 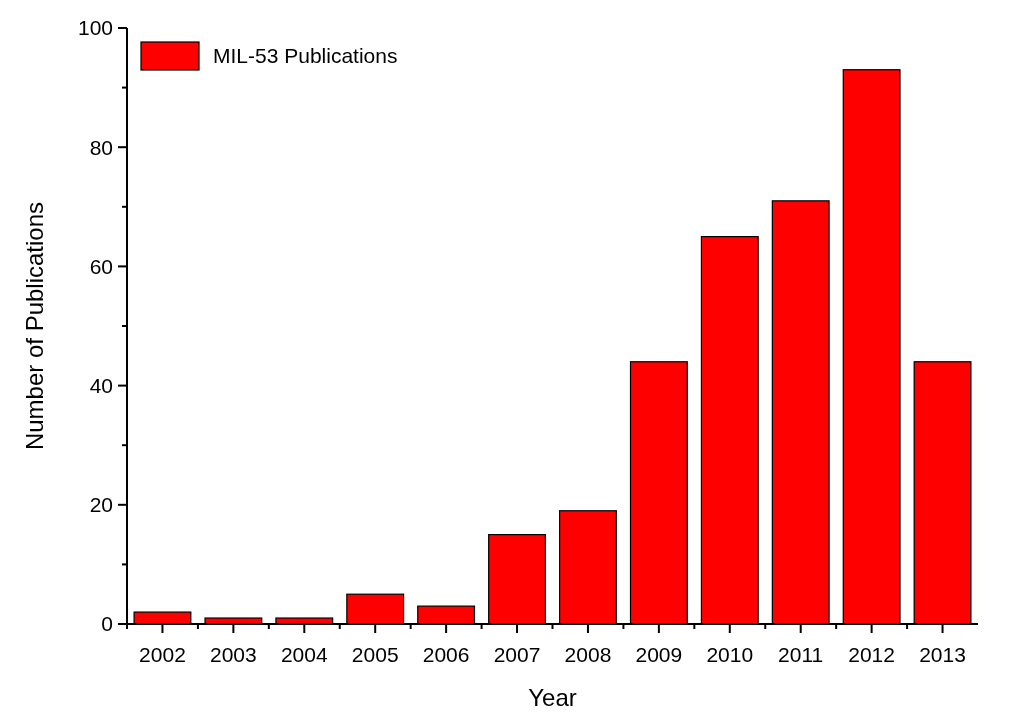 What do you see at coordinates (233, 654) in the screenshot?
I see `x-tick-label: 2003` at bounding box center [233, 654].